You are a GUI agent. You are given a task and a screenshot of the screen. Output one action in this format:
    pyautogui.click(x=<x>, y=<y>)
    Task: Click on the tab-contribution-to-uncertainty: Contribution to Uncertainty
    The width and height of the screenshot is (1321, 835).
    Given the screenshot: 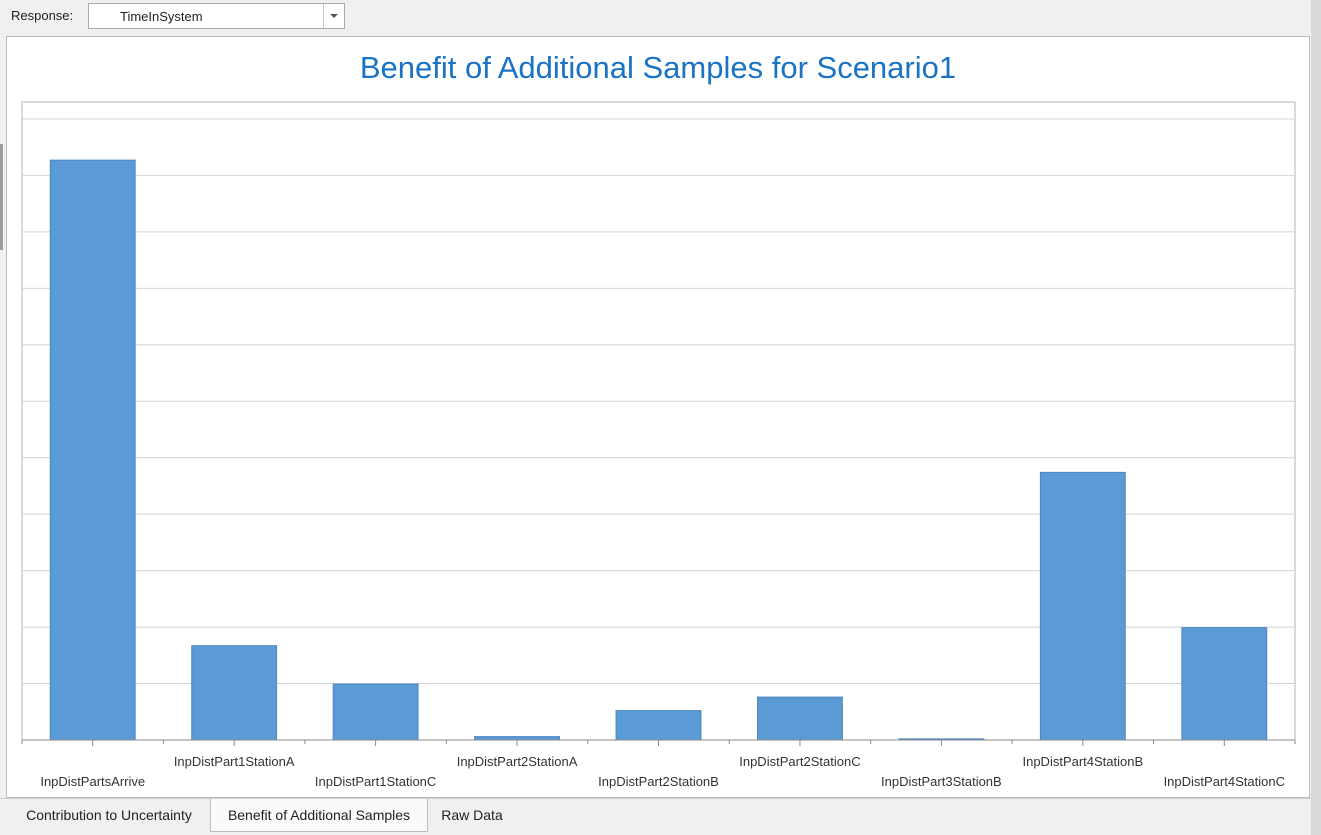 What is the action you would take?
    pyautogui.click(x=109, y=815)
    